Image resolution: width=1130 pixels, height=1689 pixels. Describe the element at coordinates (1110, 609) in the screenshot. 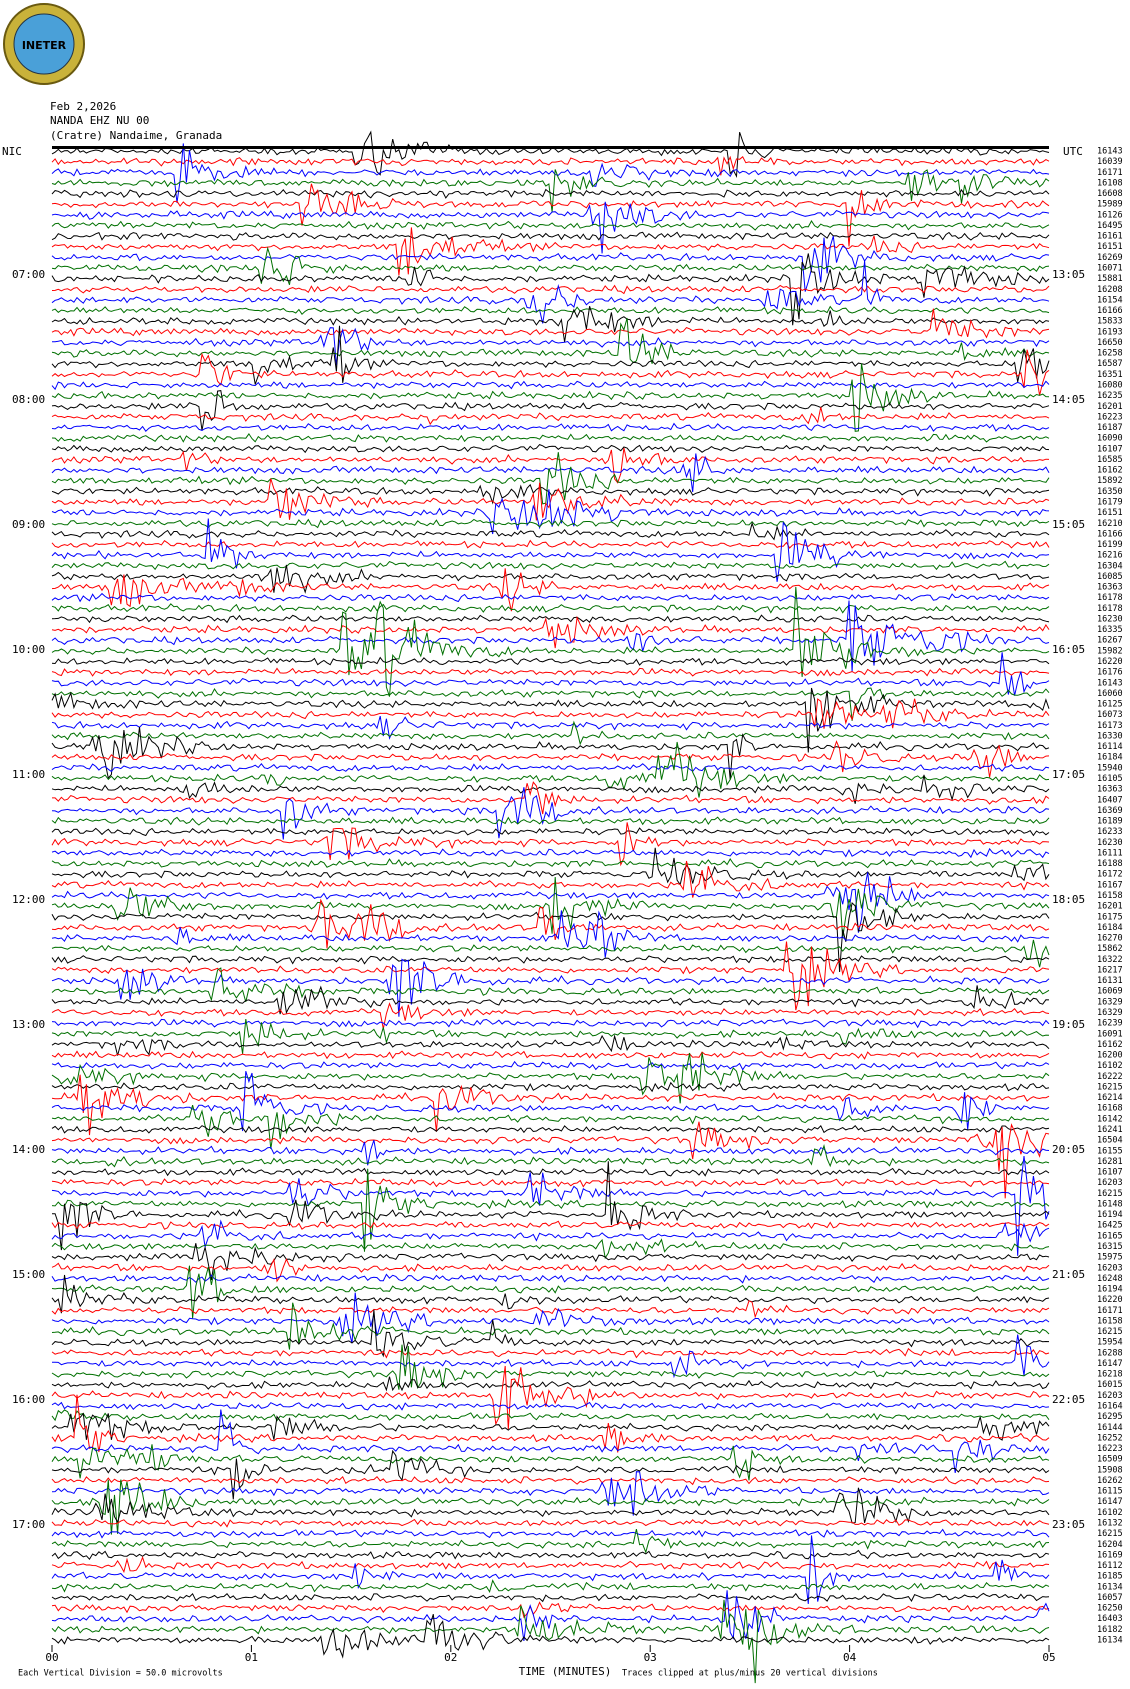

I see `trace-label: 16178` at that location.